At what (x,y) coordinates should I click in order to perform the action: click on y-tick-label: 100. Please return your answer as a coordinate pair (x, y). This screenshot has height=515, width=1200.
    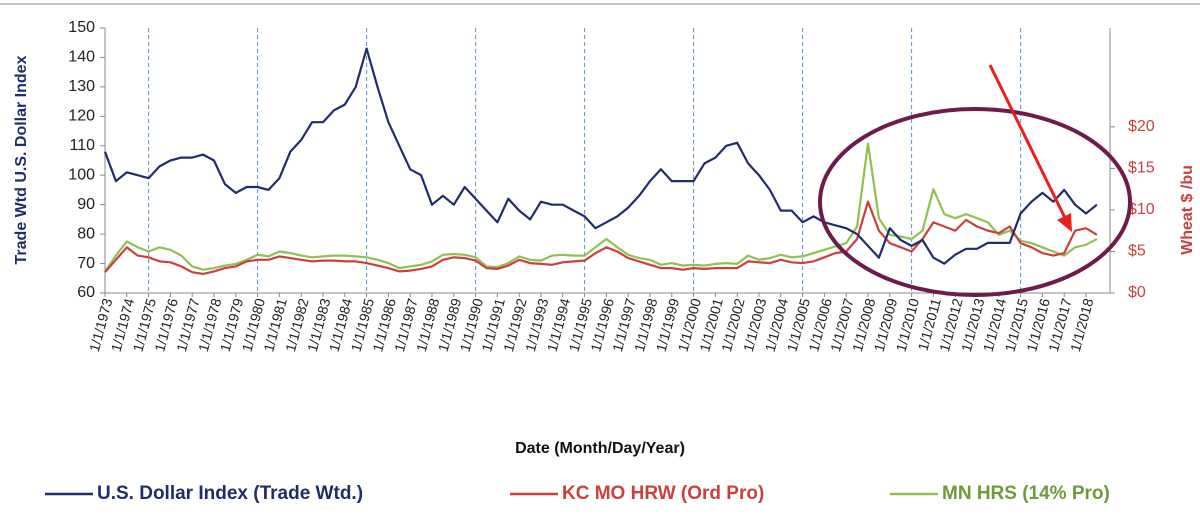
    Looking at the image, I should click on (81, 174).